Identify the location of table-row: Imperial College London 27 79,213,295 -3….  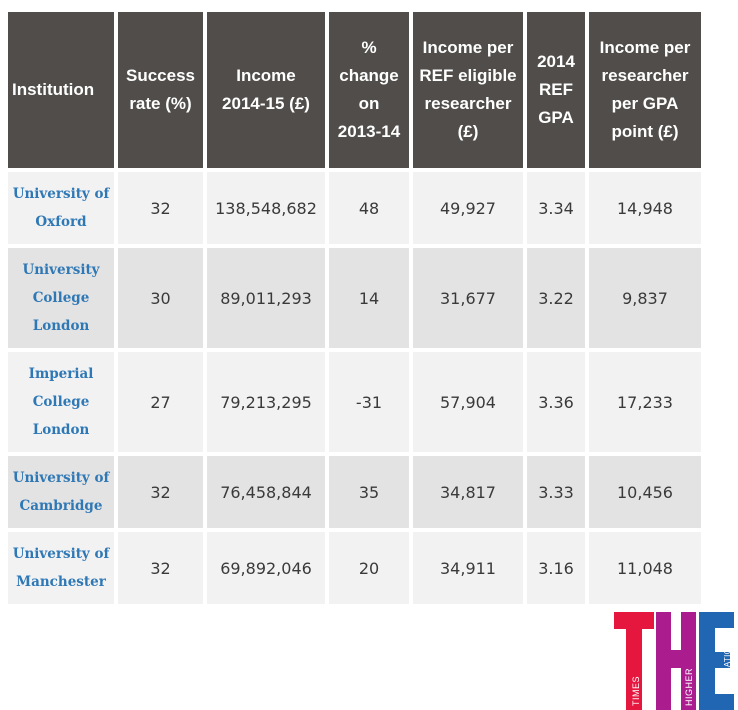
(354, 402).